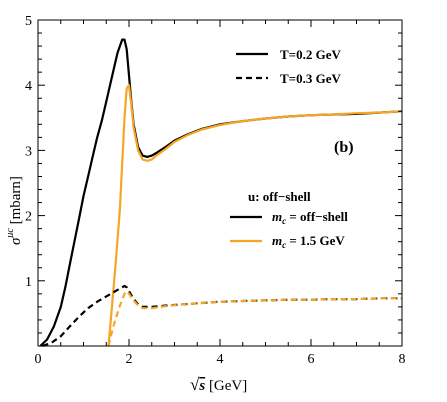  Describe the element at coordinates (28, 151) in the screenshot. I see `y-tick-label: 3` at that location.